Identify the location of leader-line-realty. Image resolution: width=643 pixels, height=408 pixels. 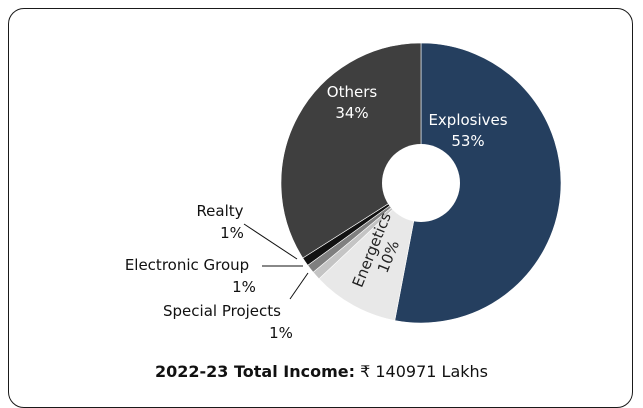
(270, 241).